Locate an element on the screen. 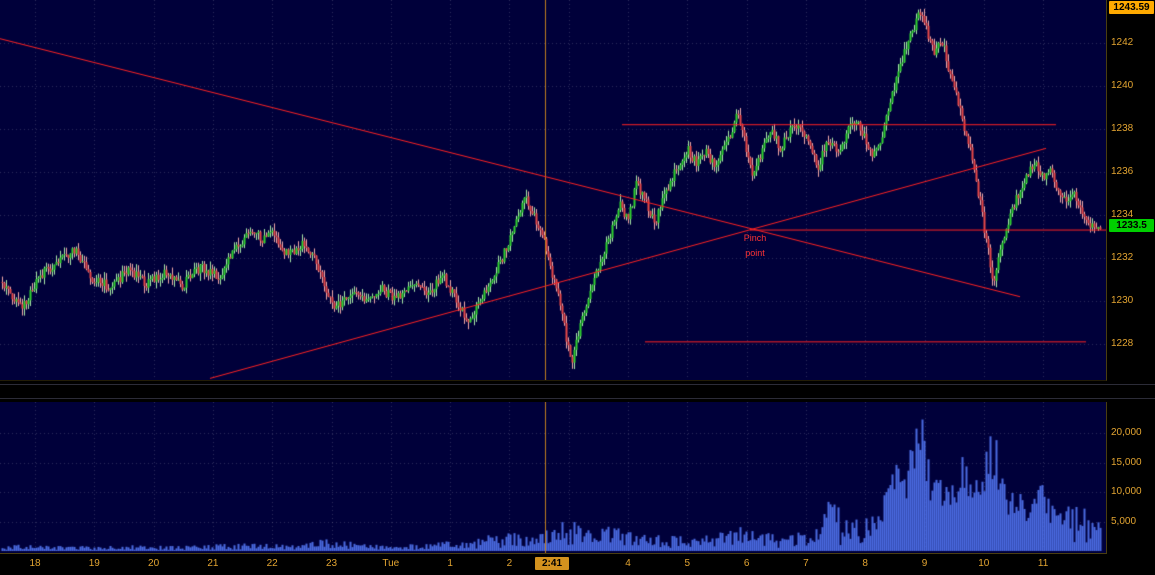 Image resolution: width=1155 pixels, height=575 pixels. time-tick-label: 4 is located at coordinates (628, 563).